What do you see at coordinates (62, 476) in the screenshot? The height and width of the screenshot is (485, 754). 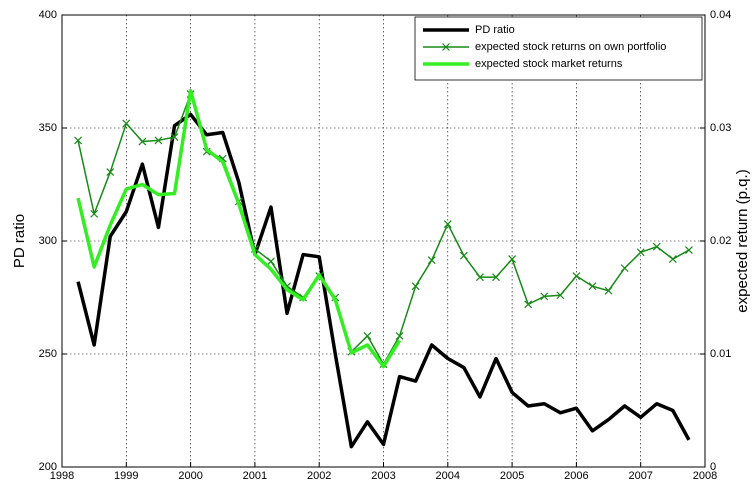 I see `x-tick-label: 1998` at bounding box center [62, 476].